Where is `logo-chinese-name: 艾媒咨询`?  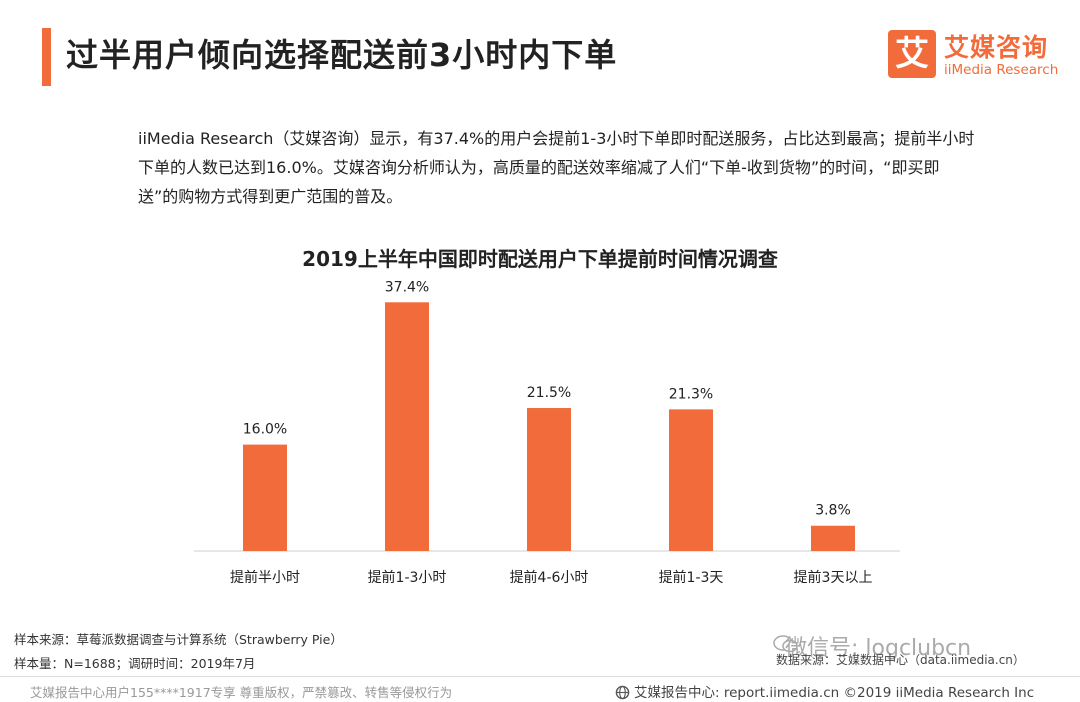 logo-chinese-name: 艾媒咨询 is located at coordinates (996, 47).